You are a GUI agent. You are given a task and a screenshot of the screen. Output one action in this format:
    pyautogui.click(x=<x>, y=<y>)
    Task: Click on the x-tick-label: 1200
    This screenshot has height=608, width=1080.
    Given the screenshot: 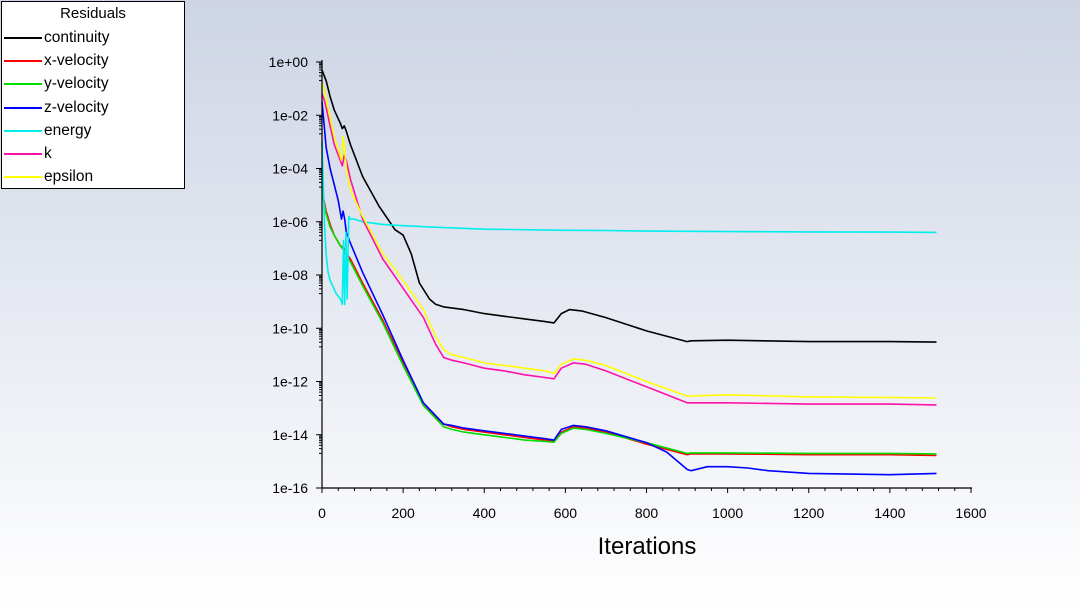 What is the action you would take?
    pyautogui.click(x=808, y=513)
    